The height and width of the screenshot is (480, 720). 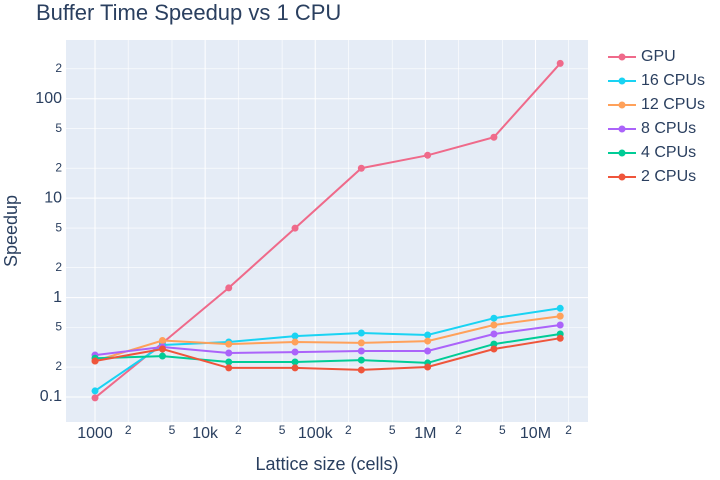 What do you see at coordinates (51, 396) in the screenshot?
I see `y-tick-label: 0.1` at bounding box center [51, 396].